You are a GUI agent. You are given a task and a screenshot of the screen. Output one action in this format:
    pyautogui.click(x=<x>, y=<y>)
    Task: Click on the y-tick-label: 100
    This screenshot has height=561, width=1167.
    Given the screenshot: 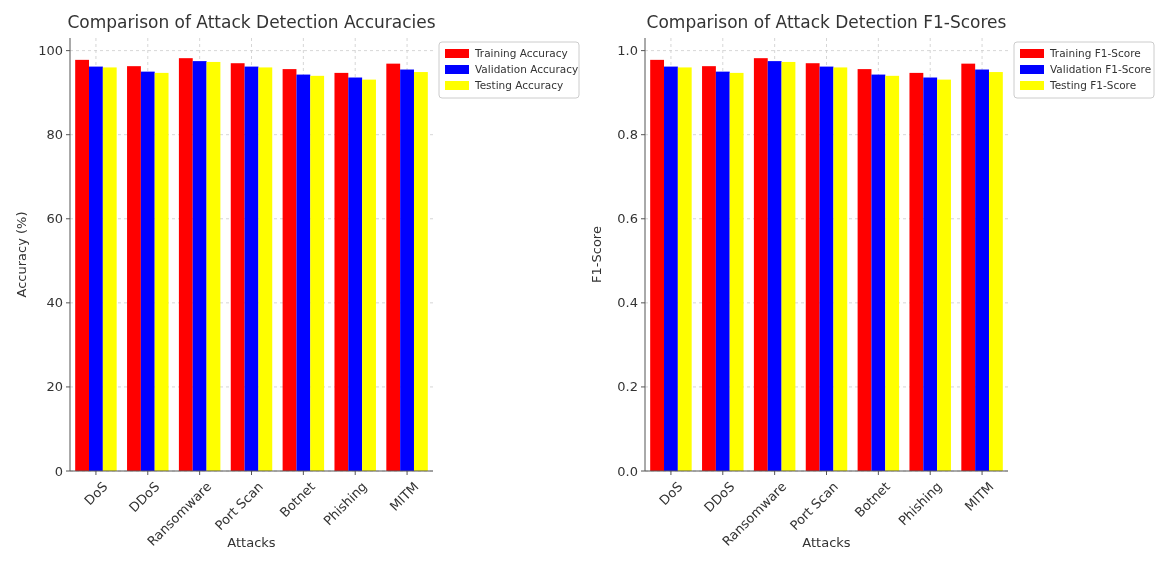 What is the action you would take?
    pyautogui.click(x=50, y=51)
    